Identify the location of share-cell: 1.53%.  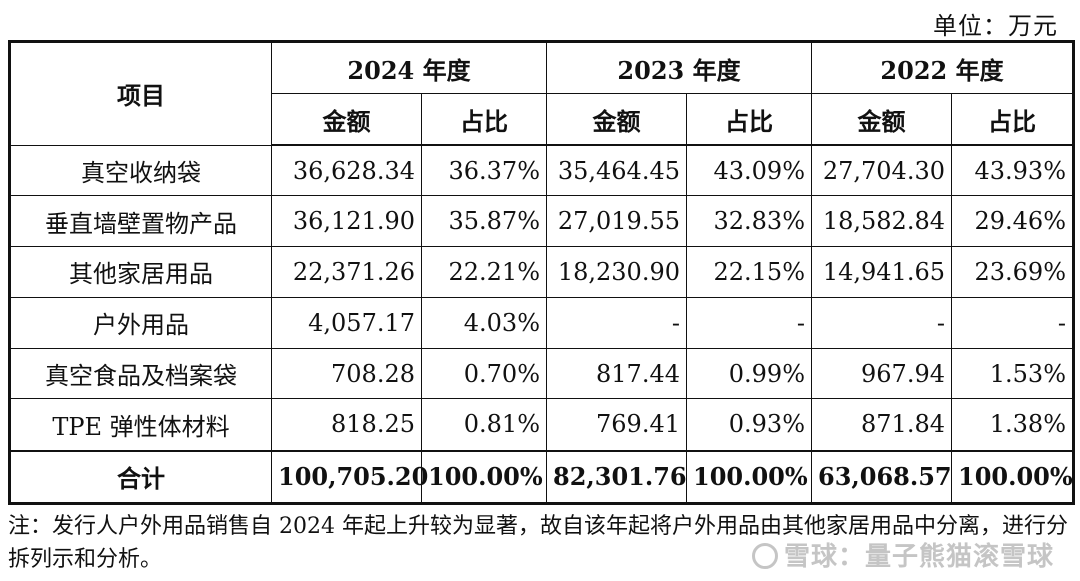
(1012, 373).